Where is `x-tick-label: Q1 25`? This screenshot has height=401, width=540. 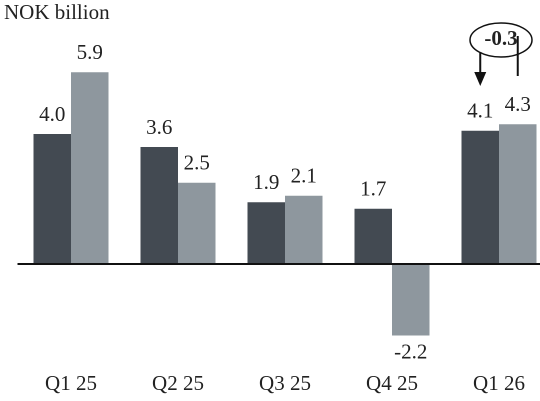
x-tick-label: Q1 25 is located at coordinates (71, 383).